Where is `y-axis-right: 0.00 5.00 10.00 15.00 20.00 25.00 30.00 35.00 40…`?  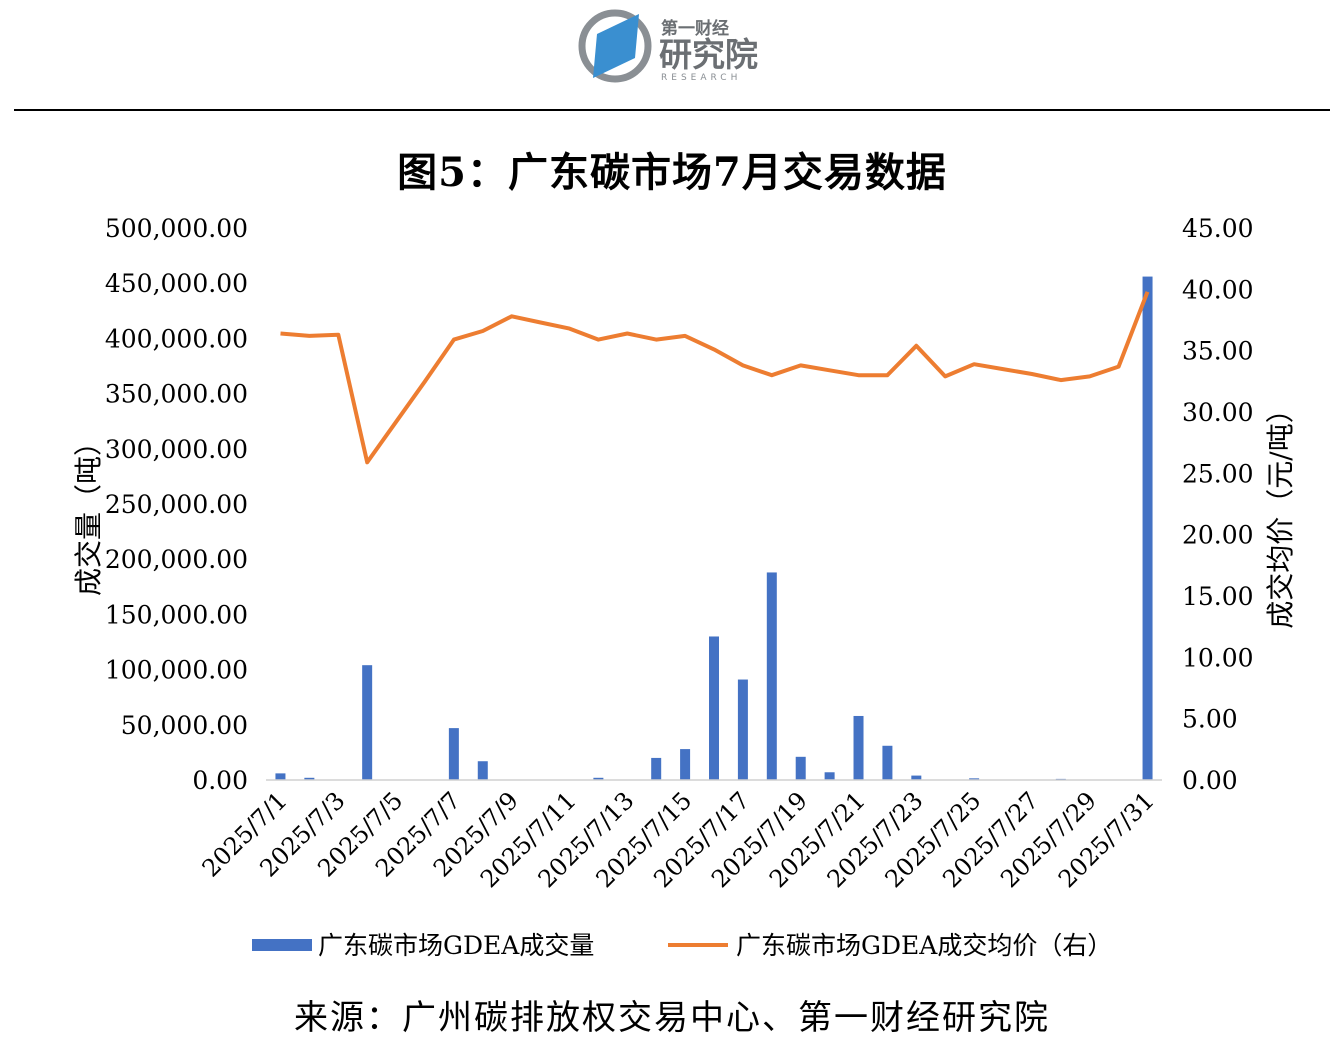 y-axis-right: 0.00 5.00 10.00 15.00 20.00 25.00 30.00 35.00 40… is located at coordinates (1218, 504).